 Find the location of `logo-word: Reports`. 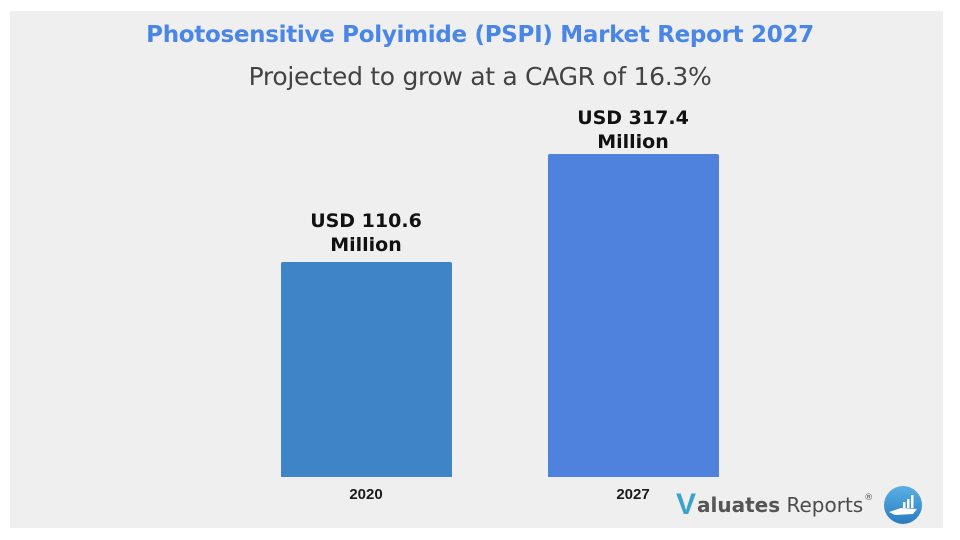

logo-word: Reports is located at coordinates (822, 505).